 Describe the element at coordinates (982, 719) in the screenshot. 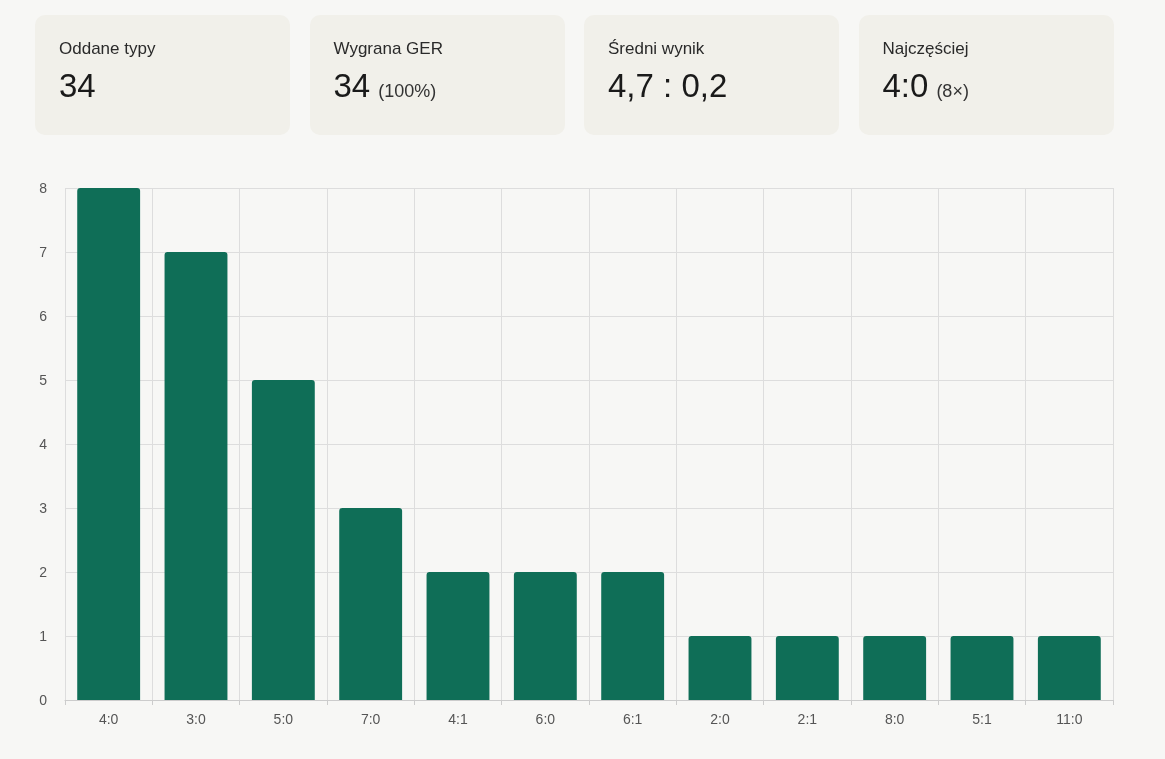

I see `x-tick-label: 5:1` at that location.